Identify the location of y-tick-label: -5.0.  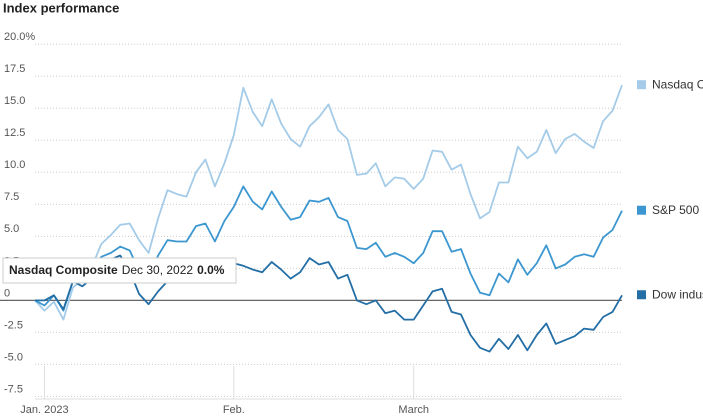
(13, 357).